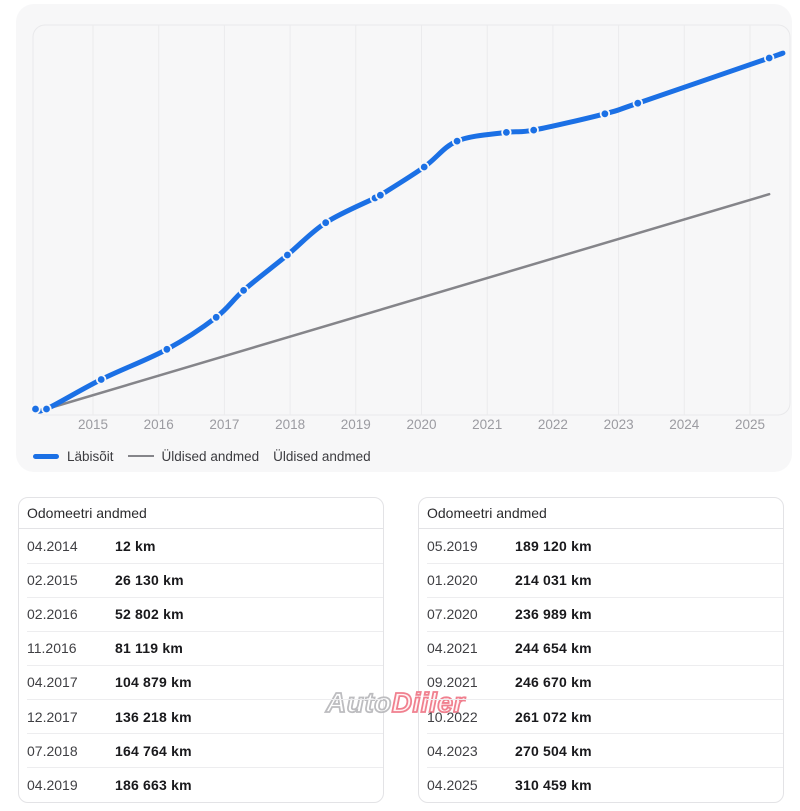  What do you see at coordinates (601, 579) in the screenshot?
I see `table-row: 01.2020 214 031 km` at bounding box center [601, 579].